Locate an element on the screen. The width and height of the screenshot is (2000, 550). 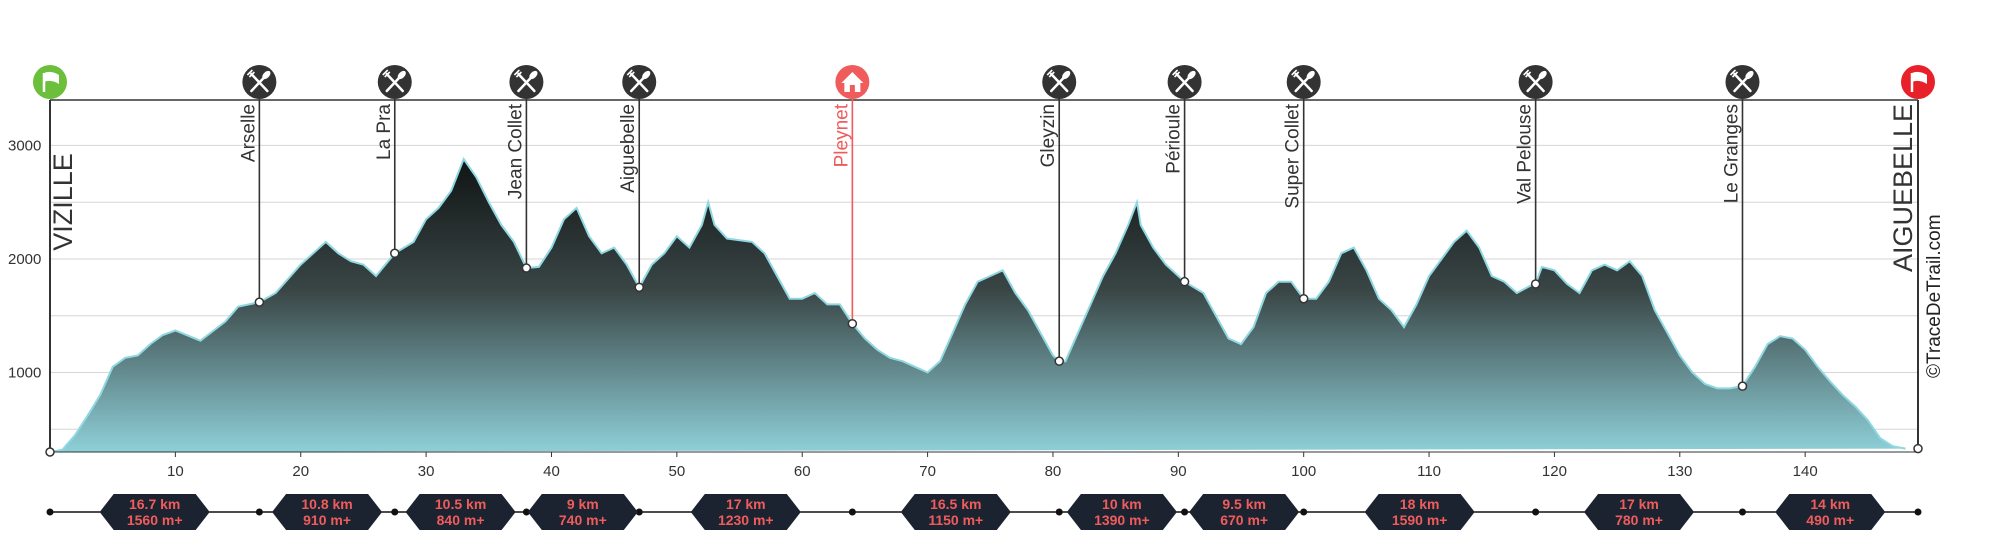
segment-elevation-gain: 740 m+ is located at coordinates (583, 520).